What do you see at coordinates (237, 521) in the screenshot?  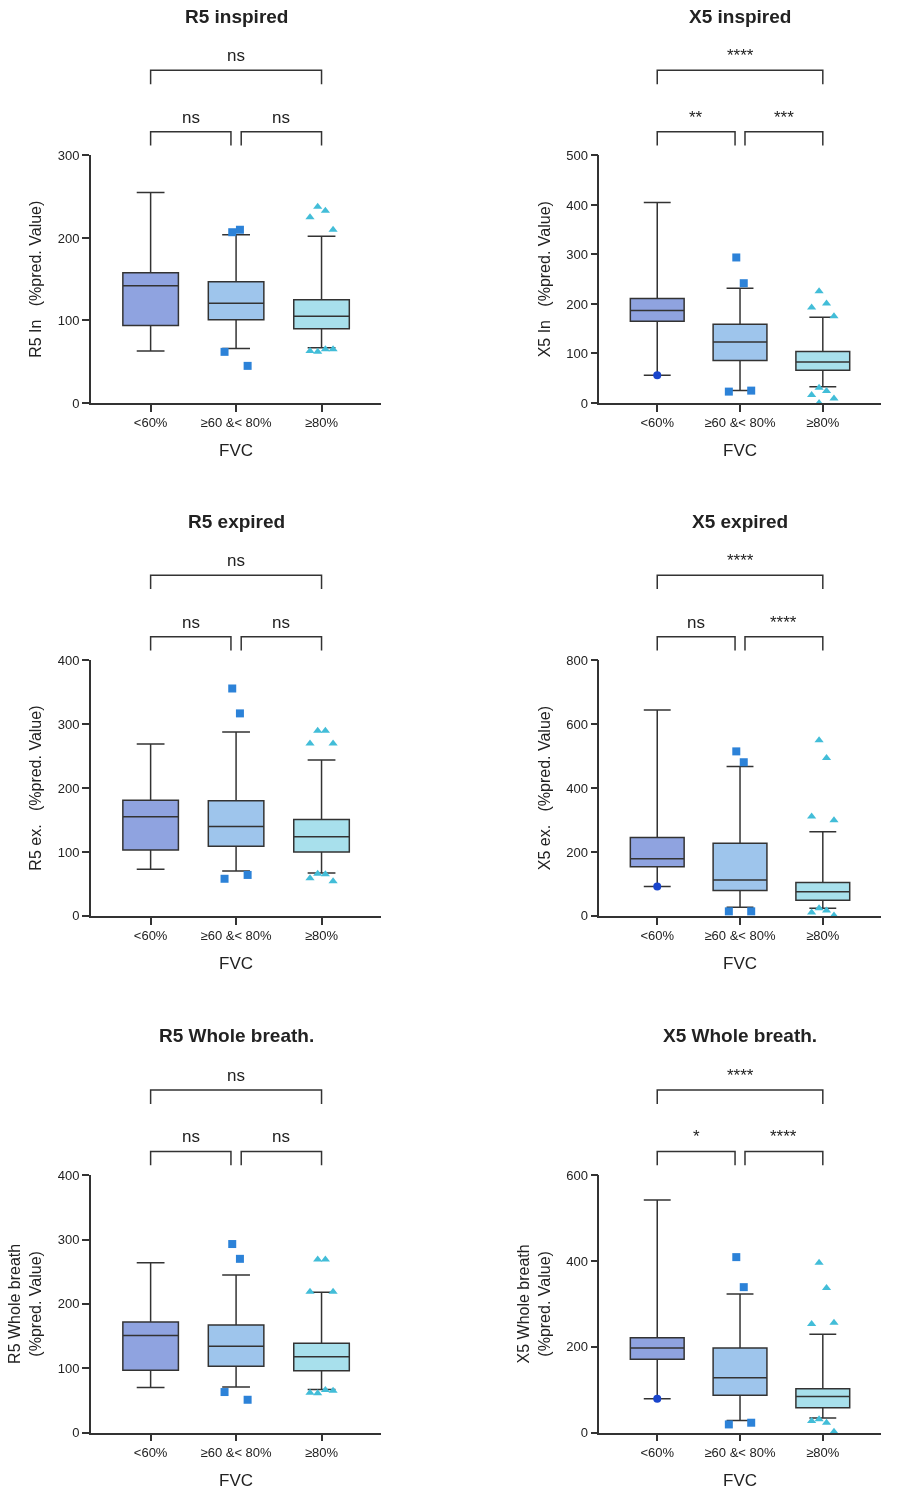 I see `chart-title: R5 expired` at bounding box center [237, 521].